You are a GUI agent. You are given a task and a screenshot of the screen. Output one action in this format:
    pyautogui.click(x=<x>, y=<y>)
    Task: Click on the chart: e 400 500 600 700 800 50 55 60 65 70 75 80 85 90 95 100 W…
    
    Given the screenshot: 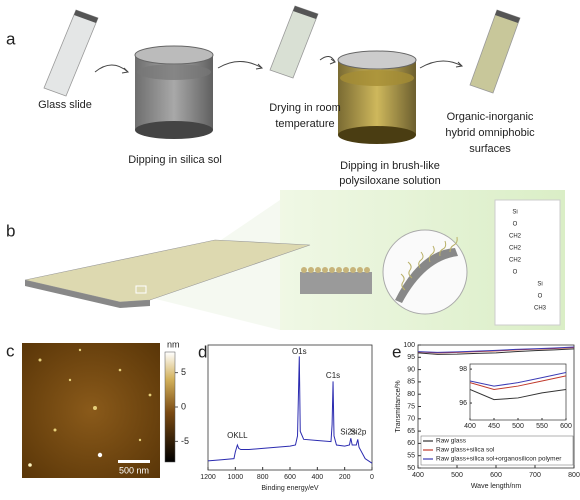 What is the action you would take?
    pyautogui.click(x=486, y=416)
    